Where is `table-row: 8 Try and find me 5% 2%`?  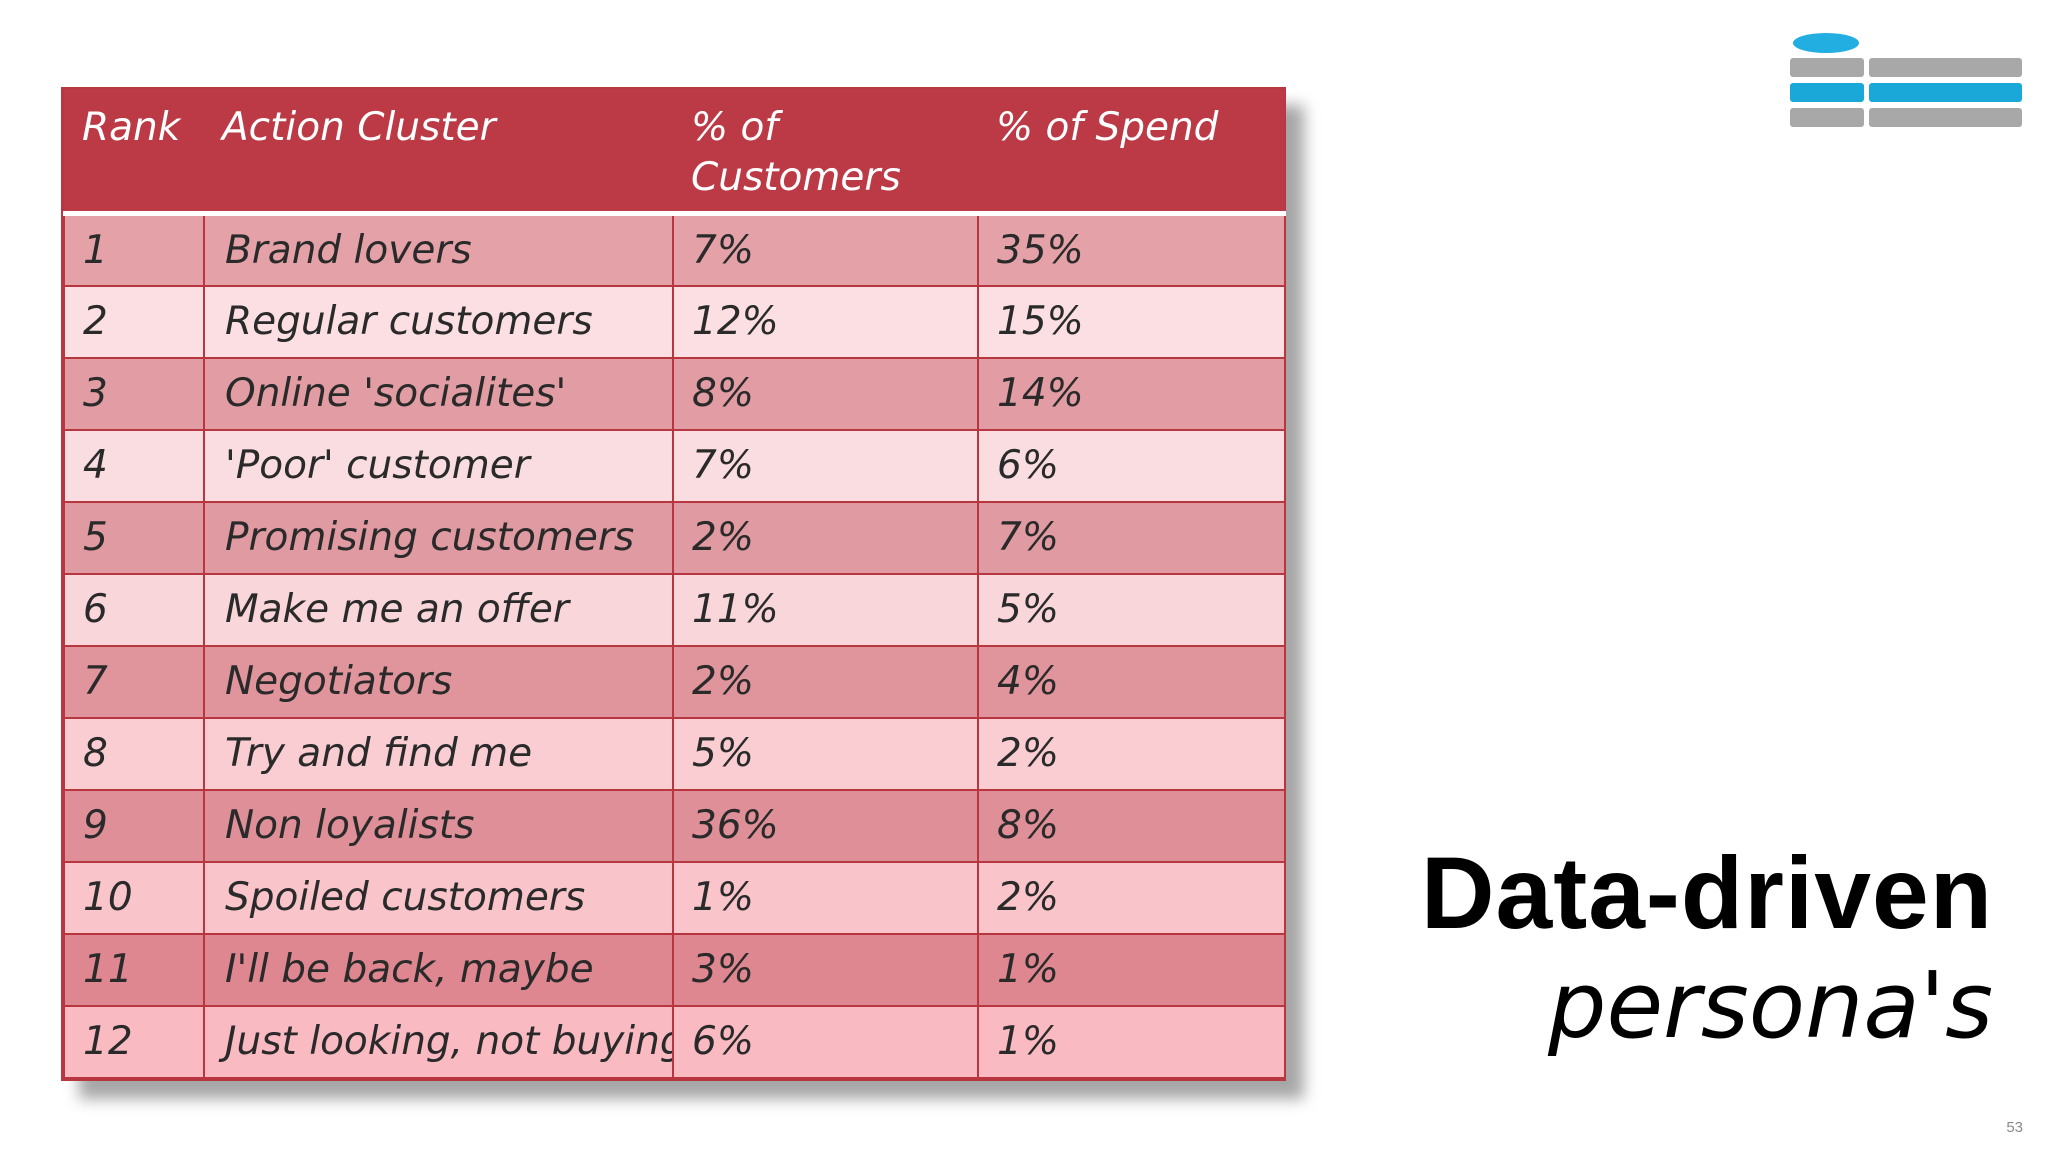
table-row: 8 Try and find me 5% 2% is located at coordinates (674, 753).